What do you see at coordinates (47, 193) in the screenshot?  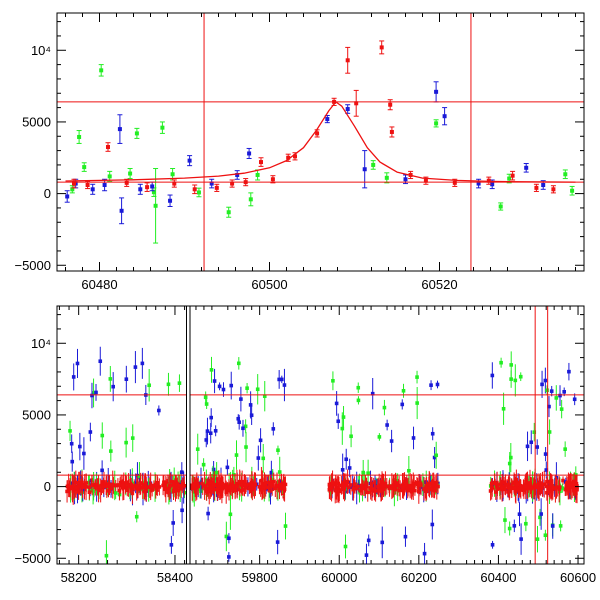 I see `y-tick-label: 0` at bounding box center [47, 193].